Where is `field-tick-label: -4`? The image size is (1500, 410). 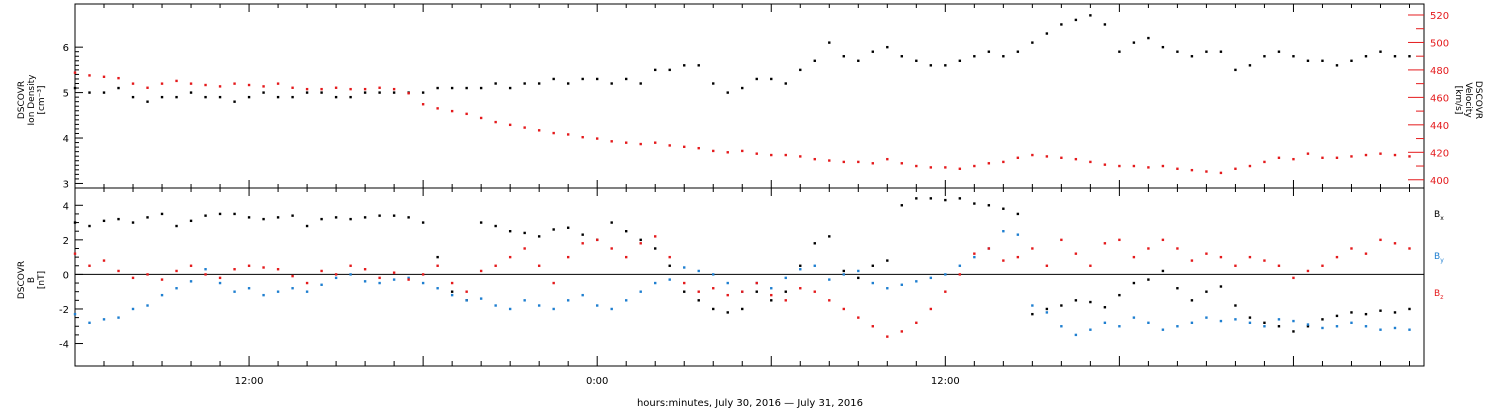
field-tick-label: -4 is located at coordinates (64, 345).